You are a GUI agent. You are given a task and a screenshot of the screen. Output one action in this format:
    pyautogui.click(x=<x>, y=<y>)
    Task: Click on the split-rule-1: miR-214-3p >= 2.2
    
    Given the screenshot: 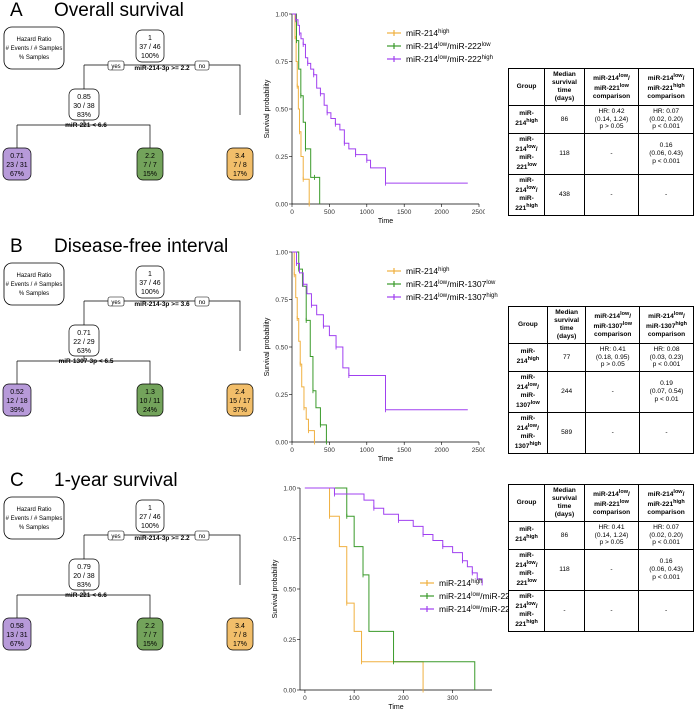 What is the action you would take?
    pyautogui.click(x=162, y=538)
    